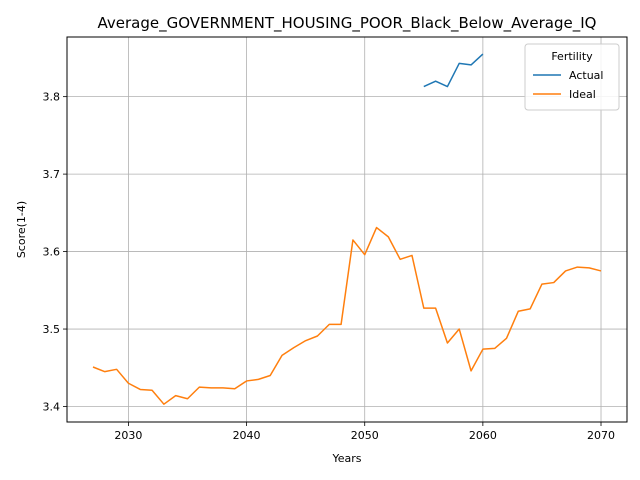 The width and height of the screenshot is (640, 480). I want to click on x-axis: 2030 2040 2050 2060 2070, so click(364, 432).